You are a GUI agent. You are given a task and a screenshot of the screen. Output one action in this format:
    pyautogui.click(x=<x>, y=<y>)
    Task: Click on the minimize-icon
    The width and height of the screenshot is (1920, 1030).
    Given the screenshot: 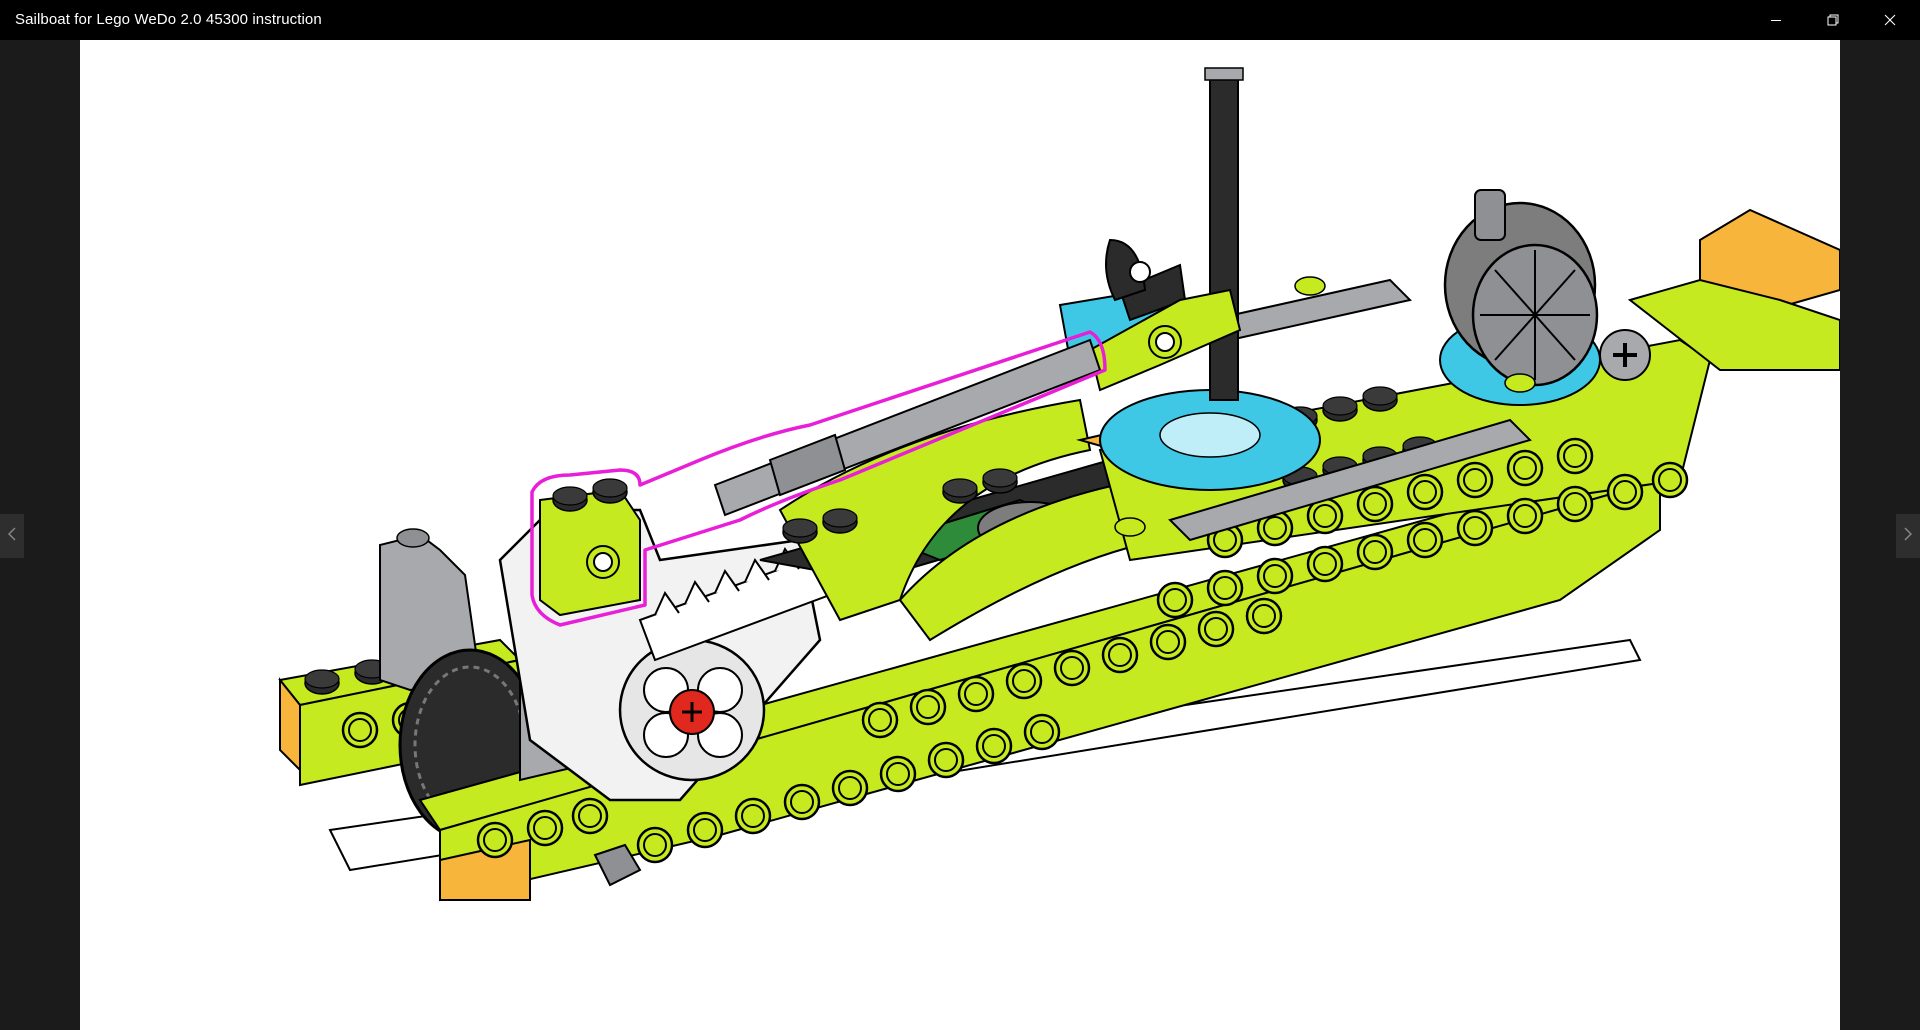 What is the action you would take?
    pyautogui.click(x=1776, y=20)
    